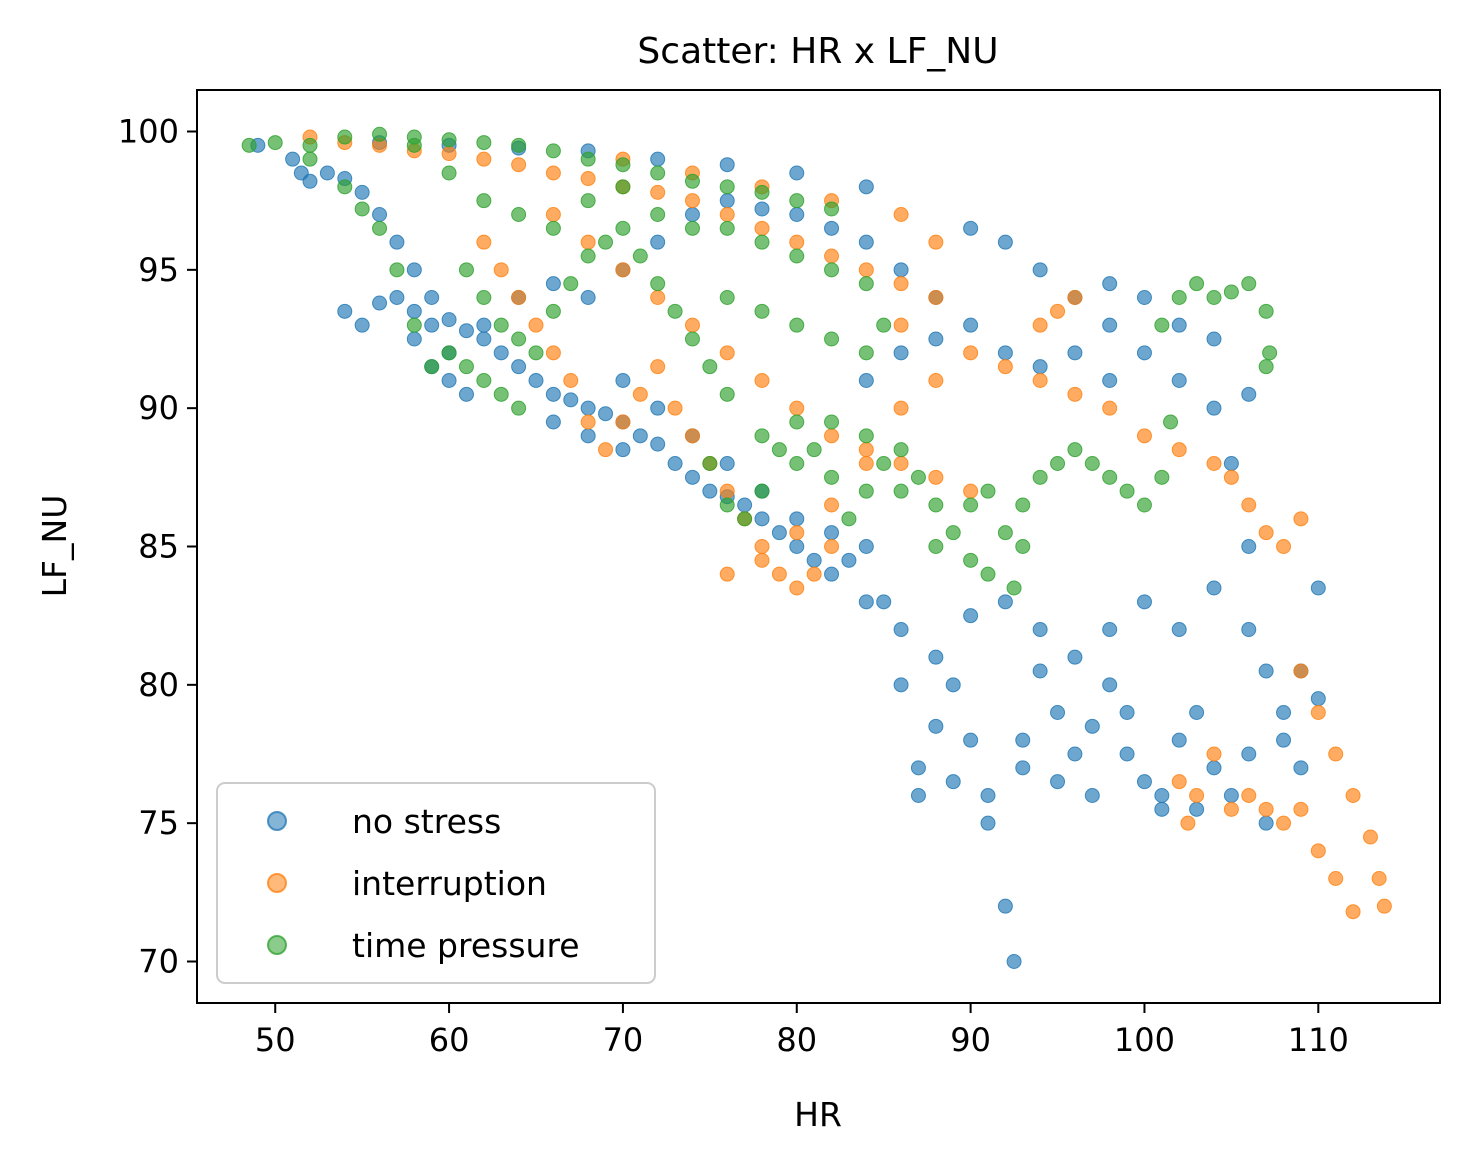  I want to click on x-tick-label-90: 90, so click(970, 1040).